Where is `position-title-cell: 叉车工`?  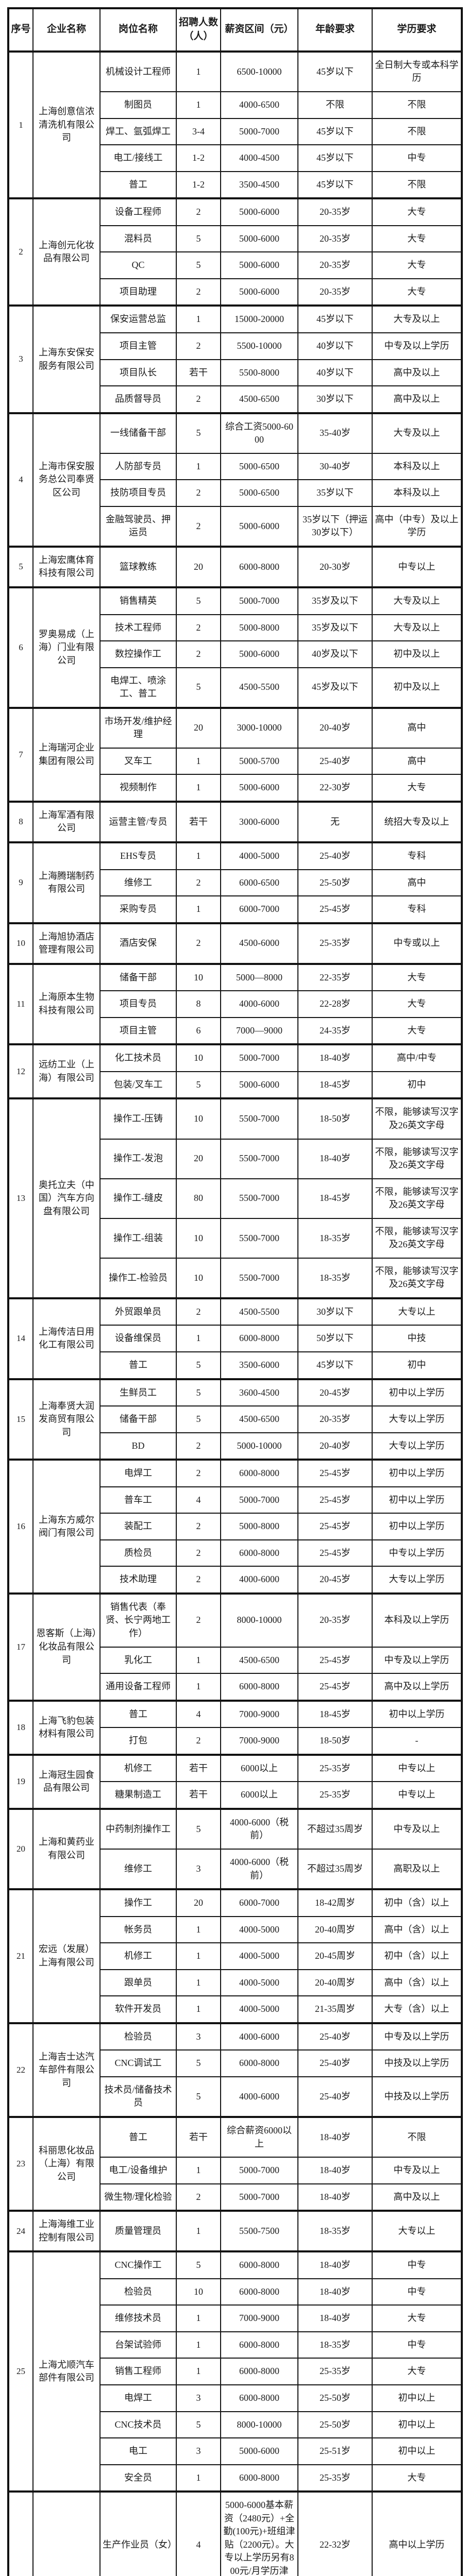
position-title-cell: 叉车工 is located at coordinates (138, 761).